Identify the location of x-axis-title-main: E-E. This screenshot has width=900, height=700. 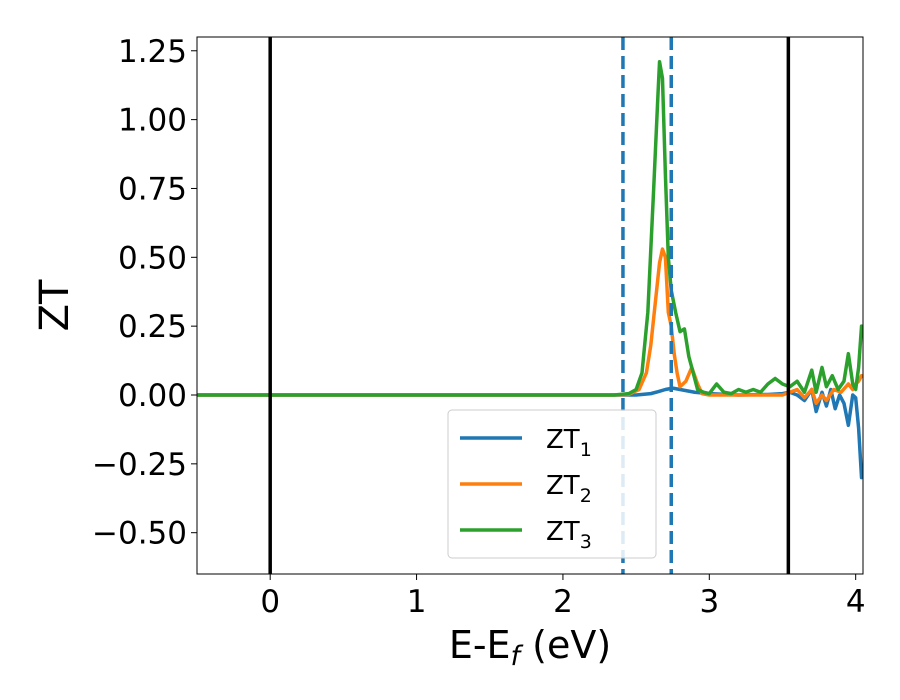
(480, 645).